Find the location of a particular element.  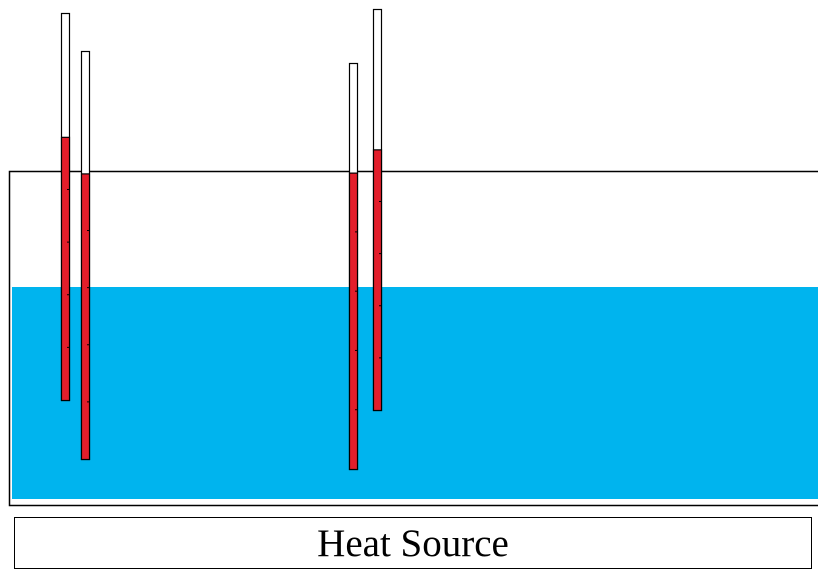

heat-source-label: Heat Source is located at coordinates (413, 544).